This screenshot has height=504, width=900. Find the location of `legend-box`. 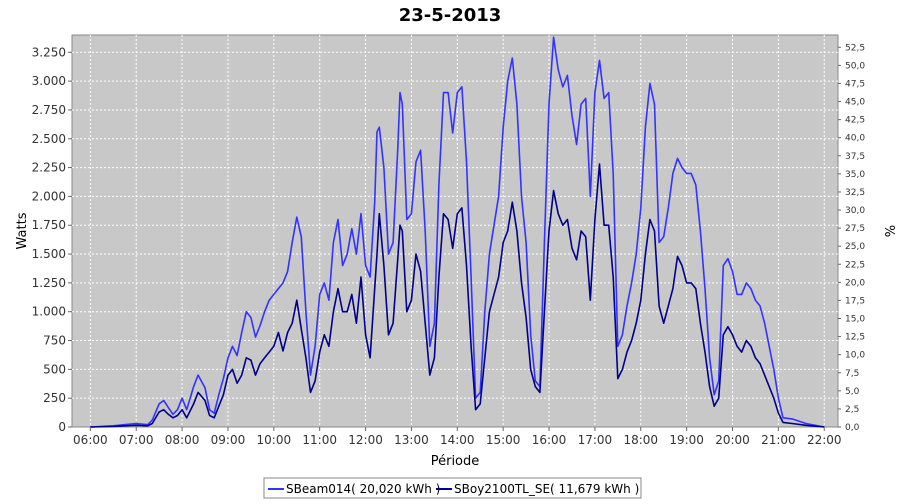

legend-box is located at coordinates (452, 488).